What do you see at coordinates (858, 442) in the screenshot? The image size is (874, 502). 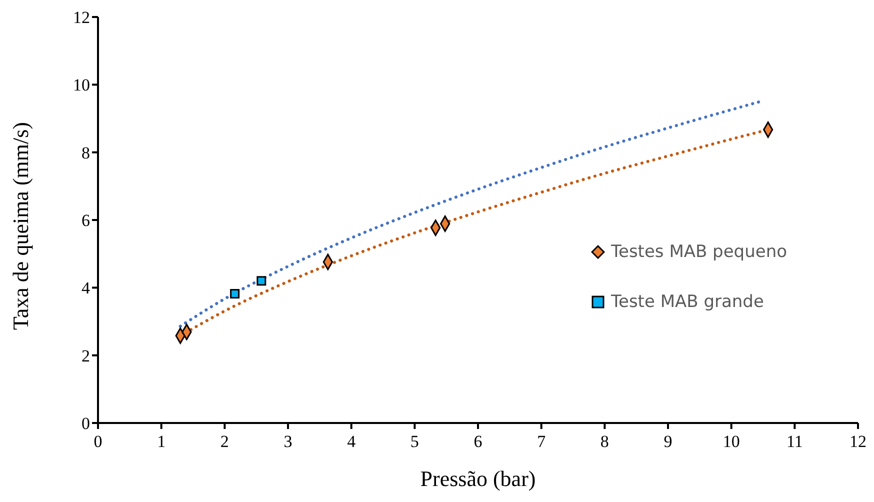 I see `x-tick-label: 12` at bounding box center [858, 442].